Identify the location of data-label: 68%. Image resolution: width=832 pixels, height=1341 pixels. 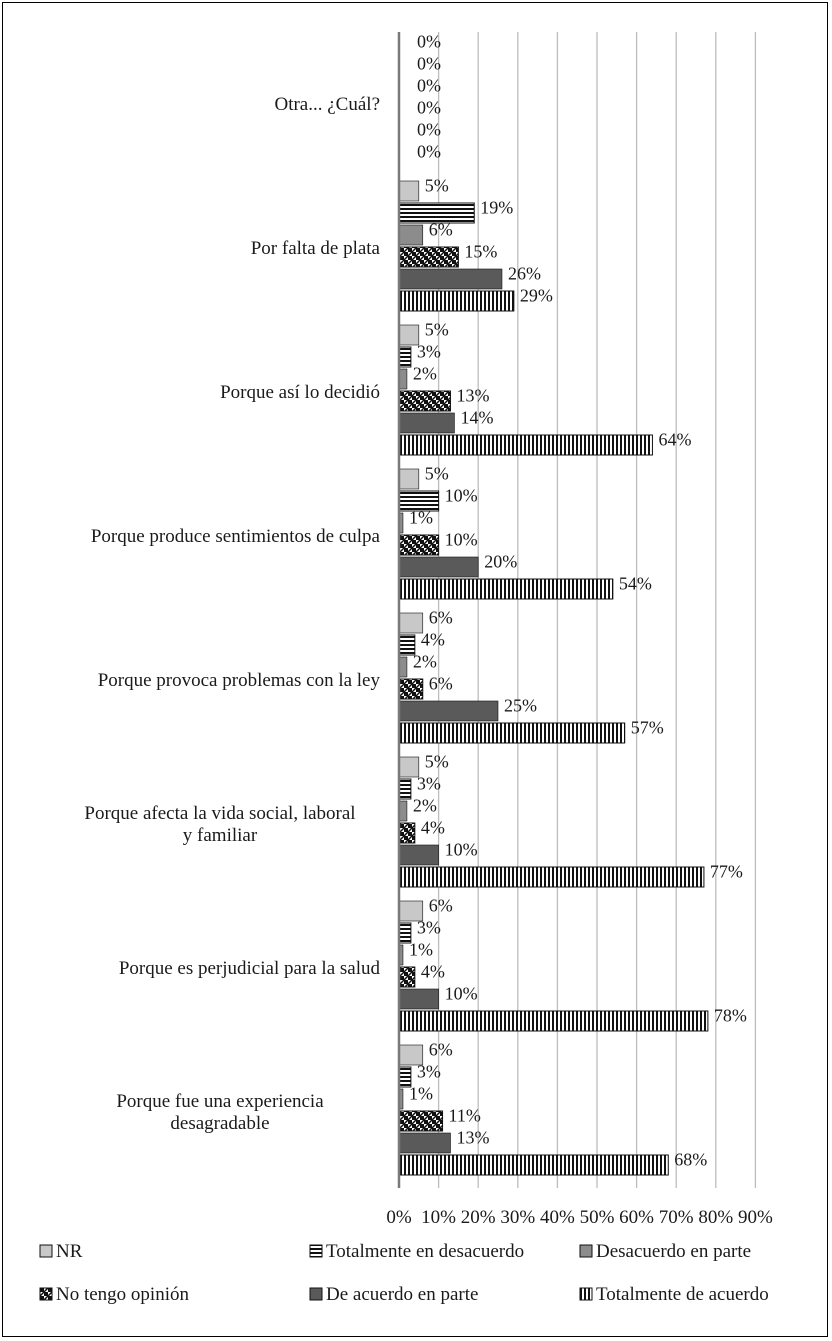
(690, 1159).